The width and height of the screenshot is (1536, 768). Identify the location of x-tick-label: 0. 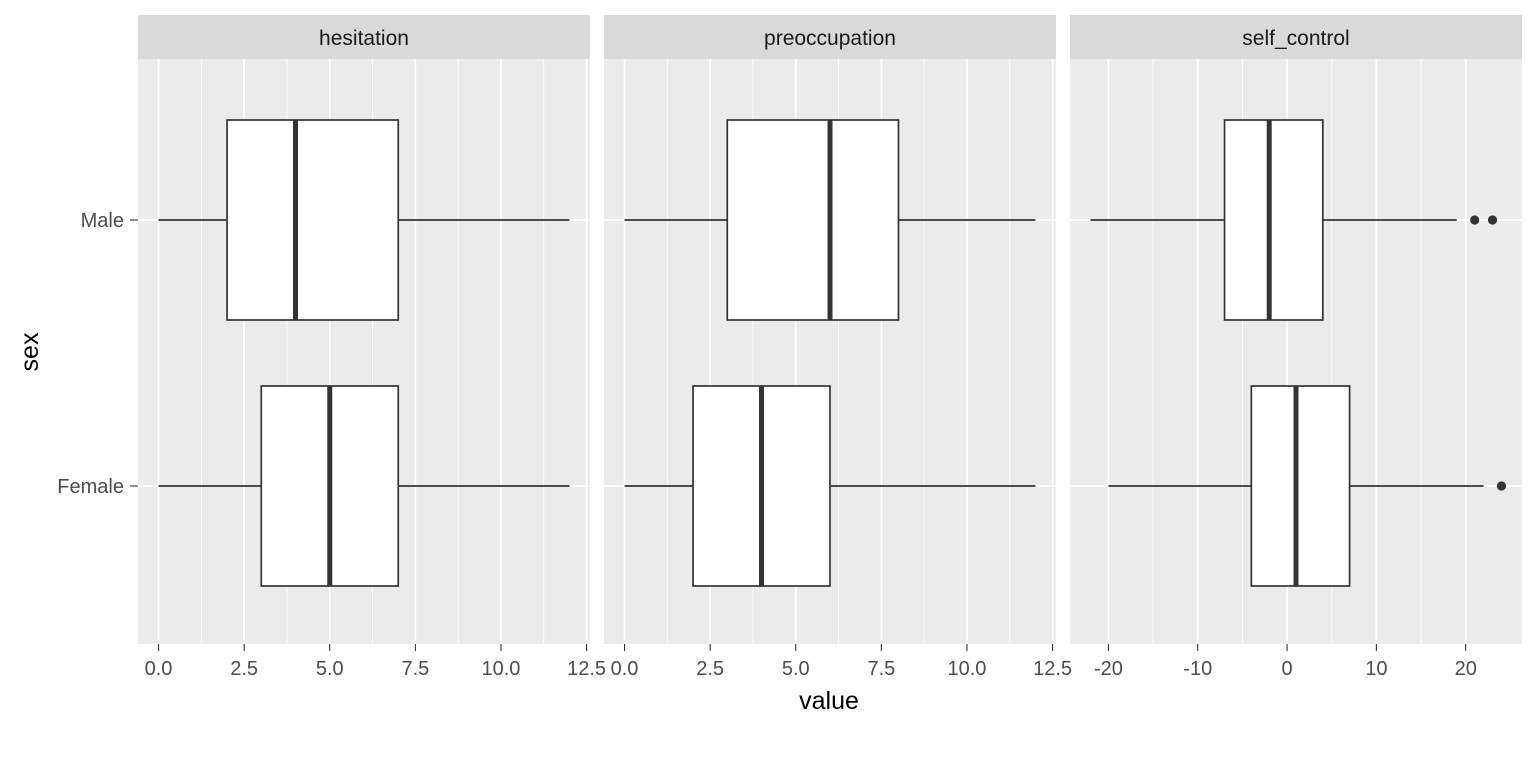
(1287, 669).